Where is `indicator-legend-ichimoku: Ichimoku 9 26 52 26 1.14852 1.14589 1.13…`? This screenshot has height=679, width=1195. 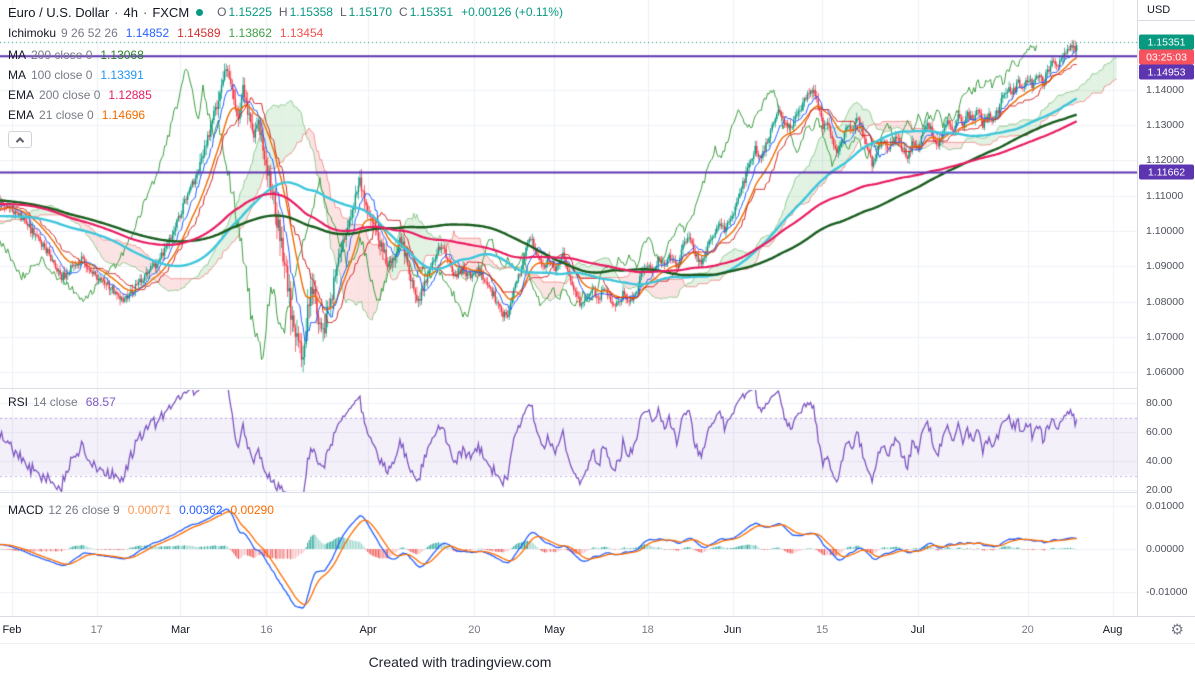 indicator-legend-ichimoku: Ichimoku 9 26 52 26 1.14852 1.14589 1.13… is located at coordinates (285, 33).